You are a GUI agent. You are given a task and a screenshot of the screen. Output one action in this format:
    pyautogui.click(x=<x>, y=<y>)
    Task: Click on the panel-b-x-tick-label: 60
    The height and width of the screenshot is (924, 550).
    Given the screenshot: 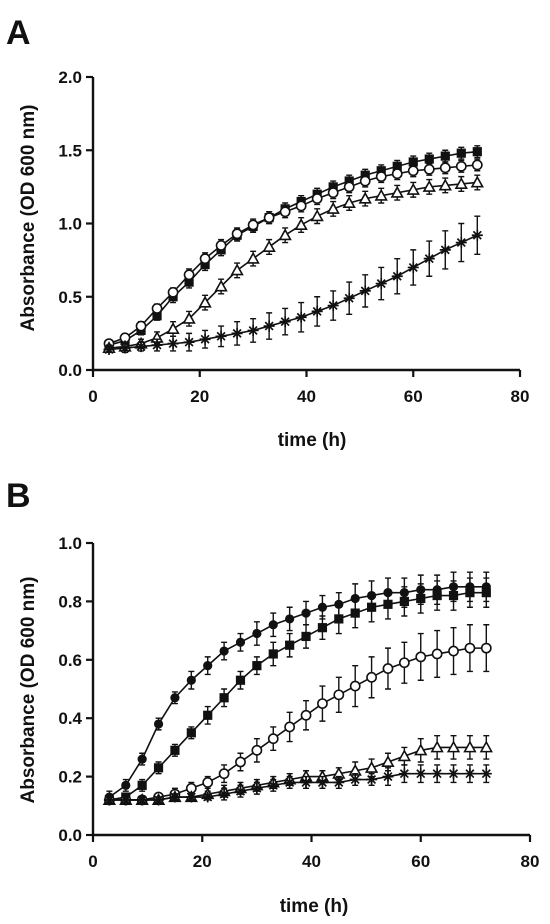 What is the action you would take?
    pyautogui.click(x=420, y=861)
    